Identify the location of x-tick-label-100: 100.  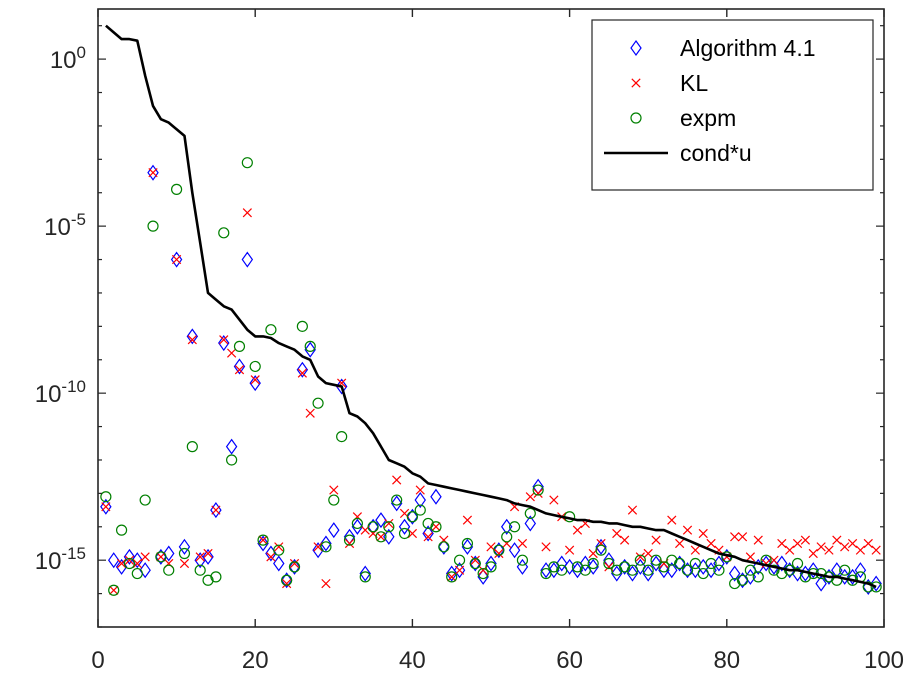
(884, 660).